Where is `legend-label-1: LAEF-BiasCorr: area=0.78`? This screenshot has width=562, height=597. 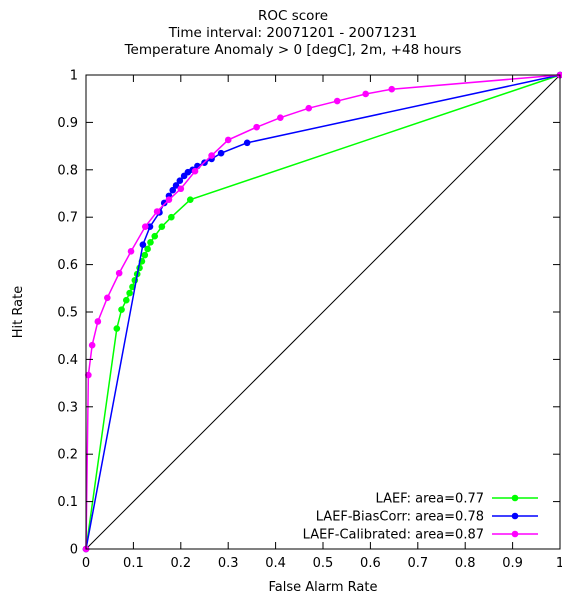
legend-label-1: LAEF-BiasCorr: area=0.78 is located at coordinates (400, 517).